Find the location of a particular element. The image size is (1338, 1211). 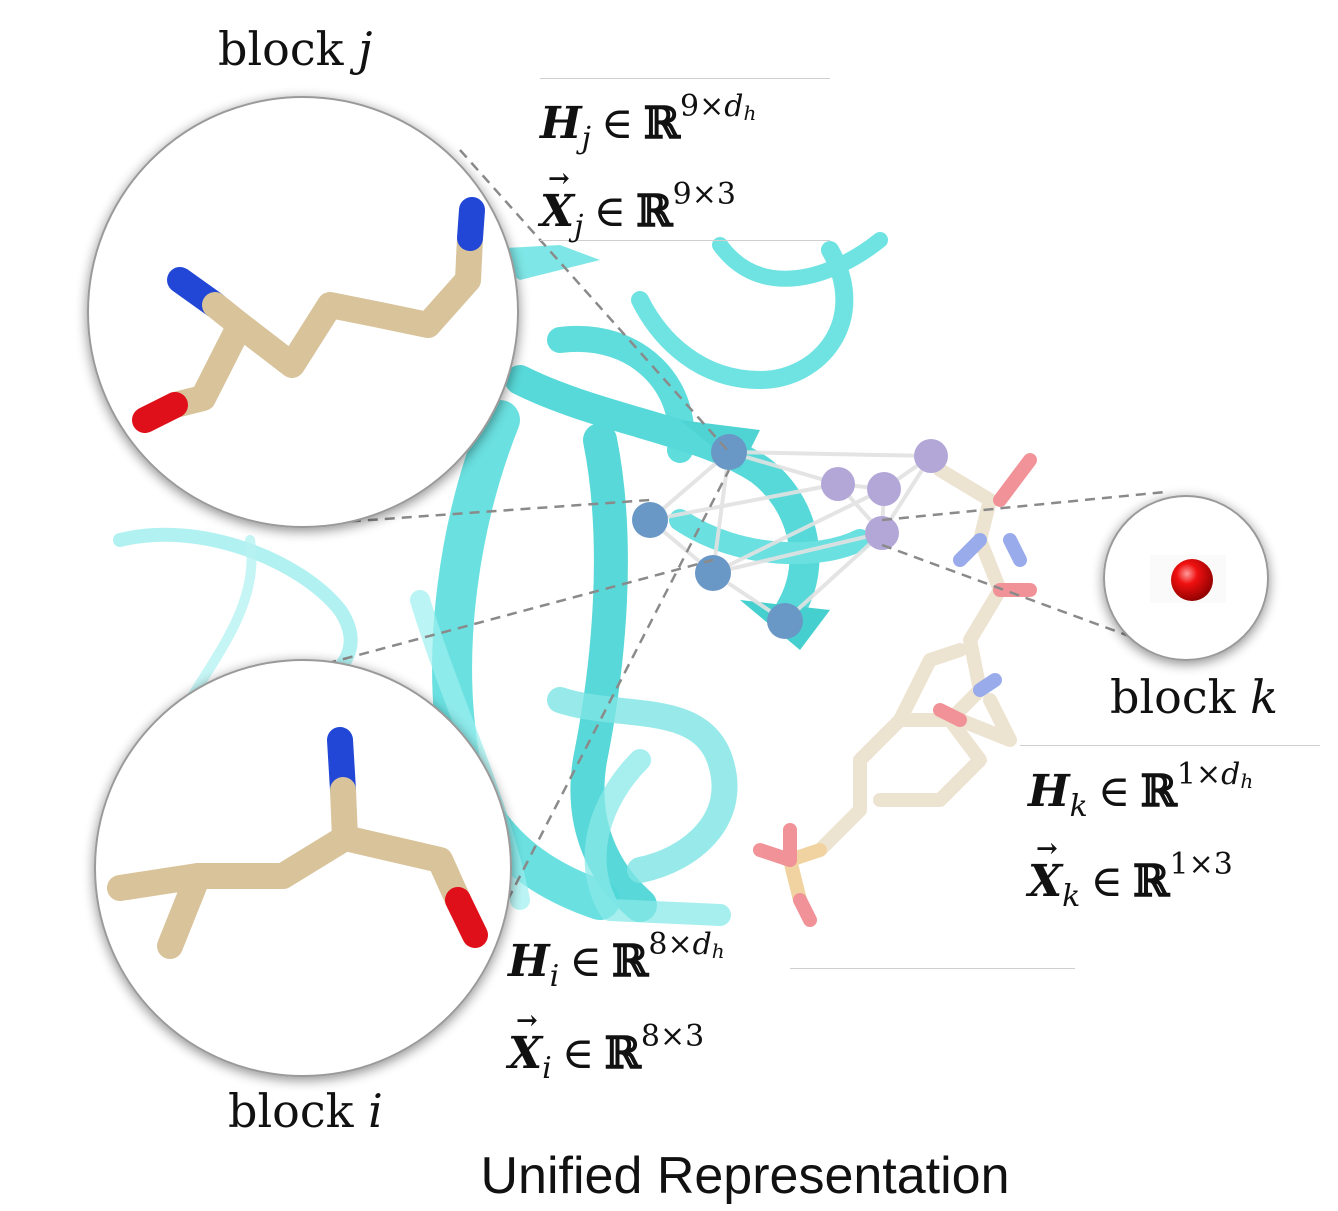

equation-H-i: Hi ∈ ℝ8×dh is located at coordinates (616, 960).